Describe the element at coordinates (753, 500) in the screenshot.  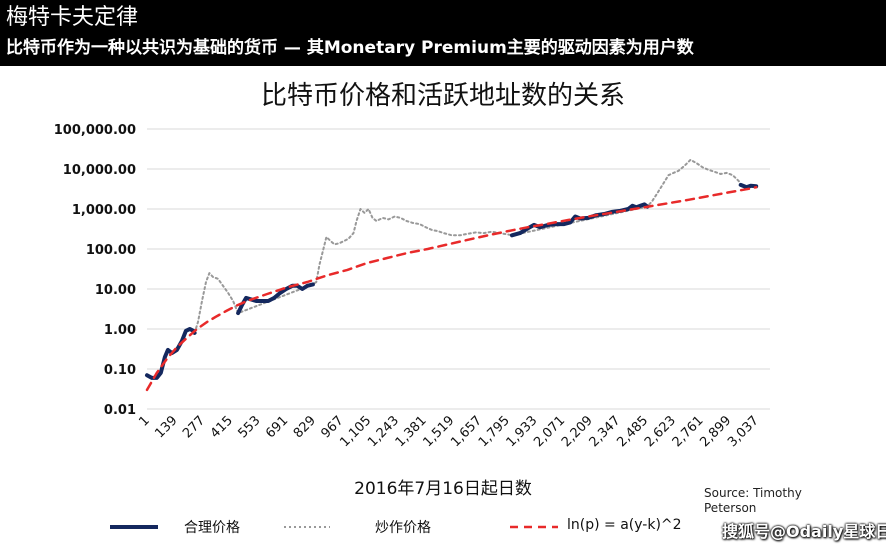
I see `source-note: Source: Timothy Peterson` at that location.